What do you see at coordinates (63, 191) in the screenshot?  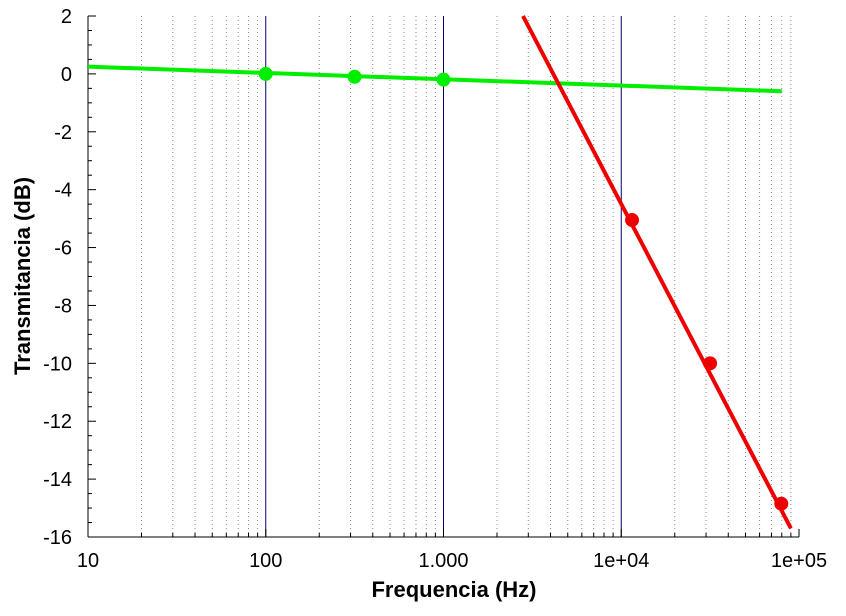 I see `y-tick-label: -4` at bounding box center [63, 191].